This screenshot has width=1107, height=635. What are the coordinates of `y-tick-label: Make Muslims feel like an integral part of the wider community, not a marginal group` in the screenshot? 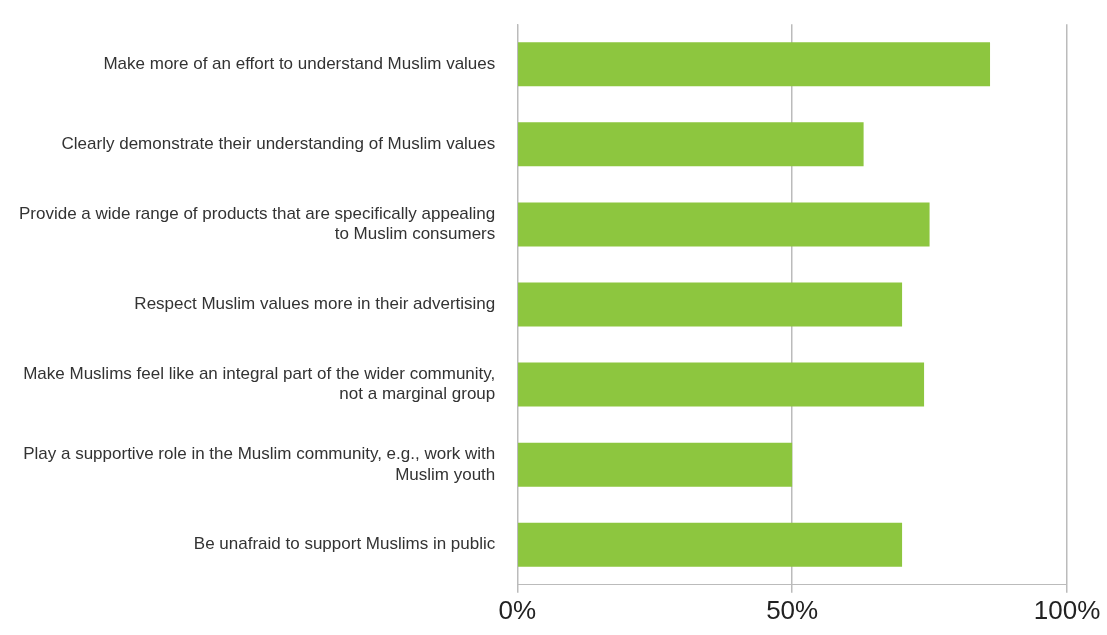 It's located at (259, 384).